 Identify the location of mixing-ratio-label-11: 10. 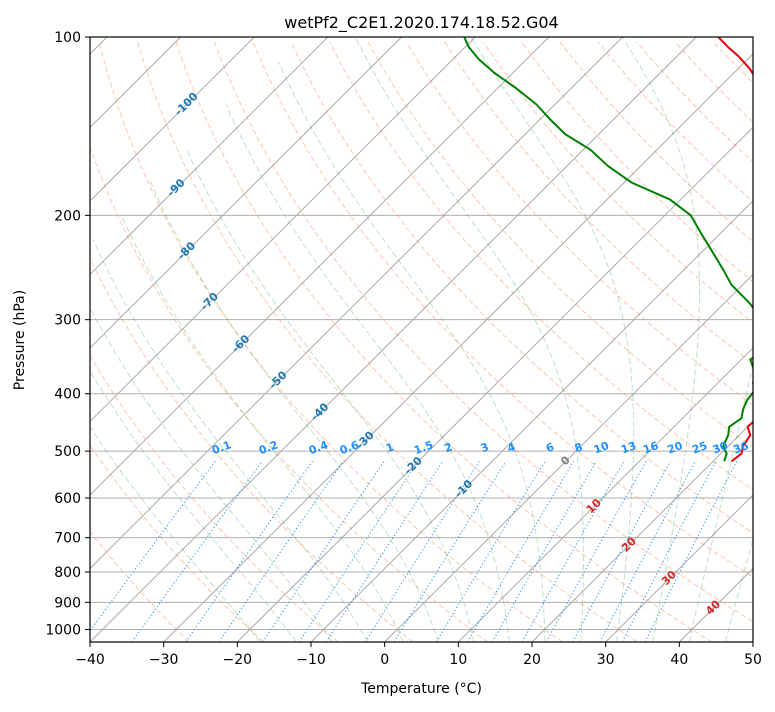
(601, 448).